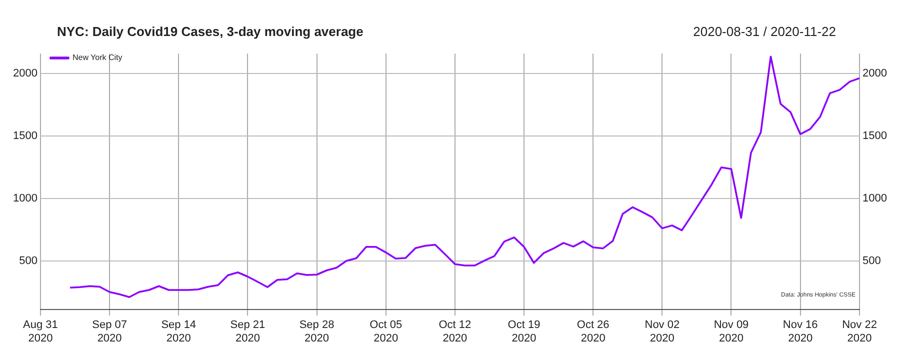  Describe the element at coordinates (210, 32) in the screenshot. I see `chart-title: NYC: Daily Covid19 Cases, 3-day moving average` at that location.